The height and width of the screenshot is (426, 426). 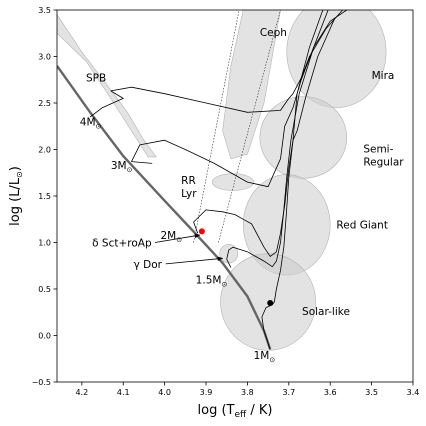 I want to click on instability-strip-blue-edge, so click(x=216, y=126).